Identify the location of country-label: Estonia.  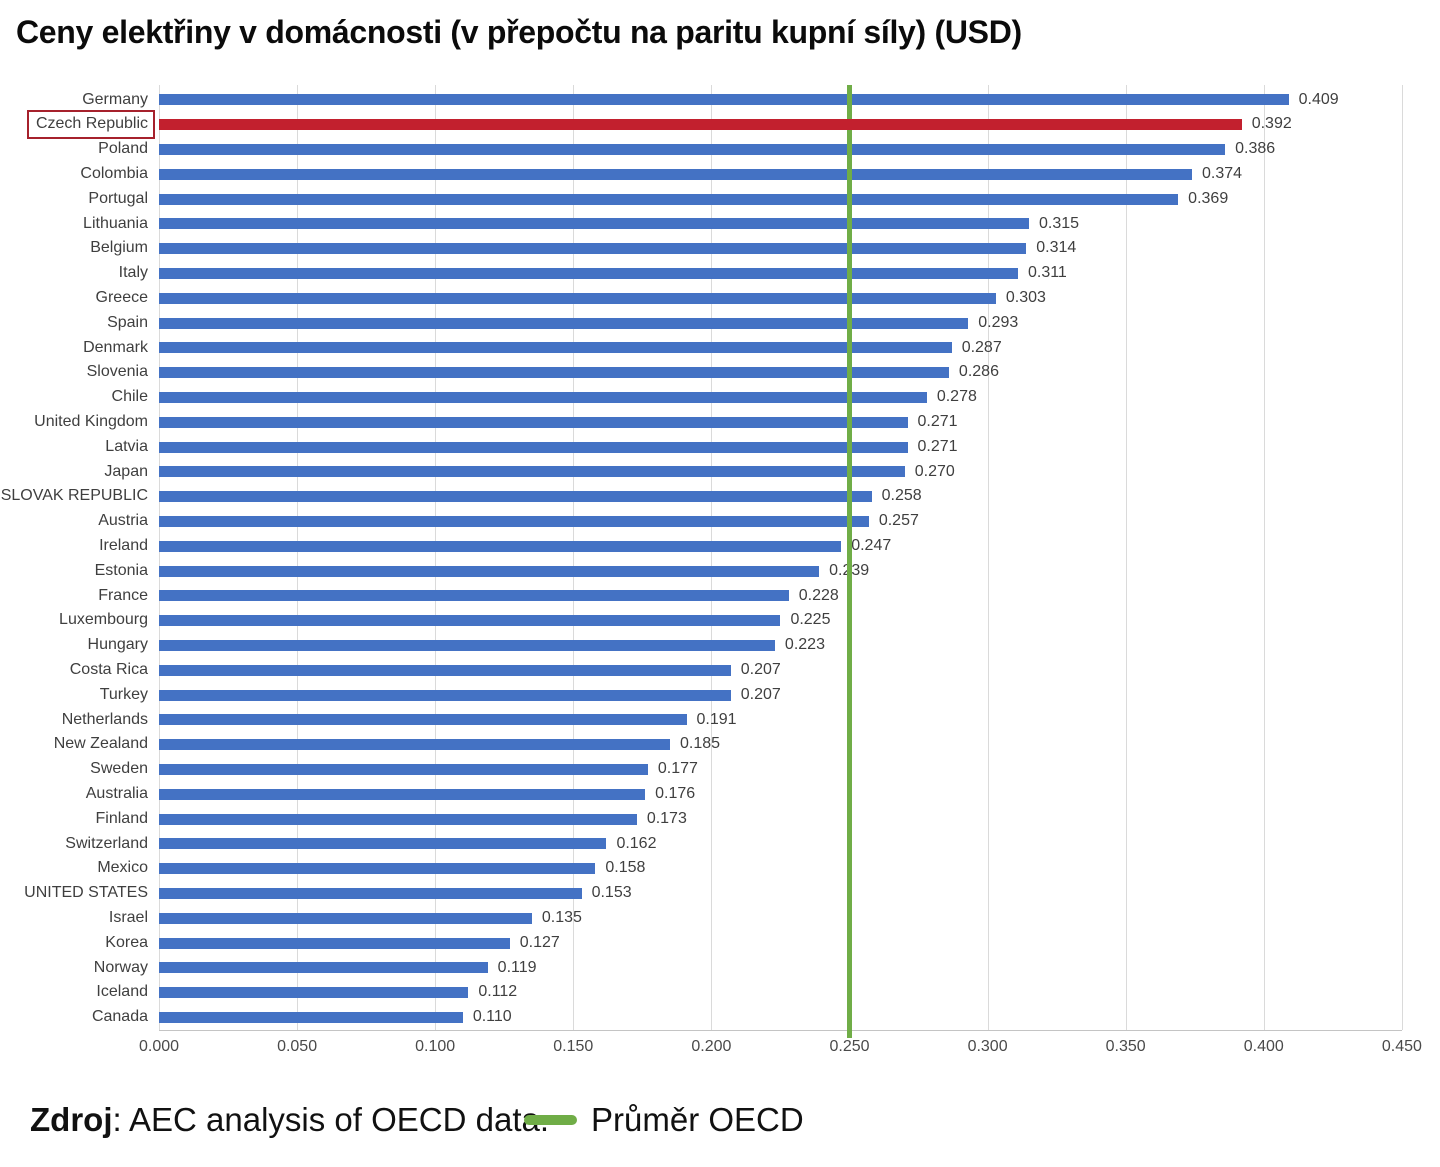
(121, 570).